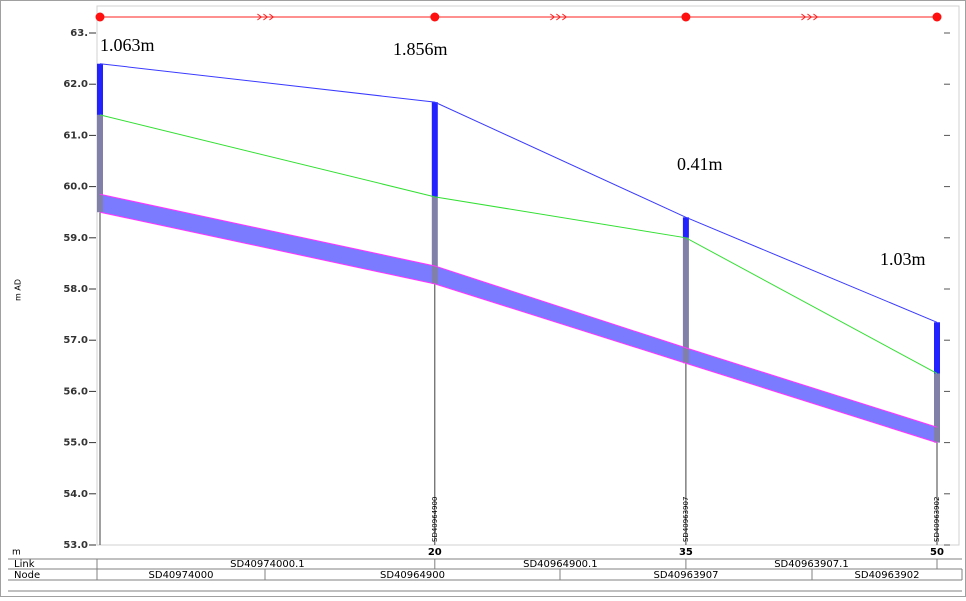  Describe the element at coordinates (79, 33) in the screenshot. I see `y-tick-label: 63.` at that location.